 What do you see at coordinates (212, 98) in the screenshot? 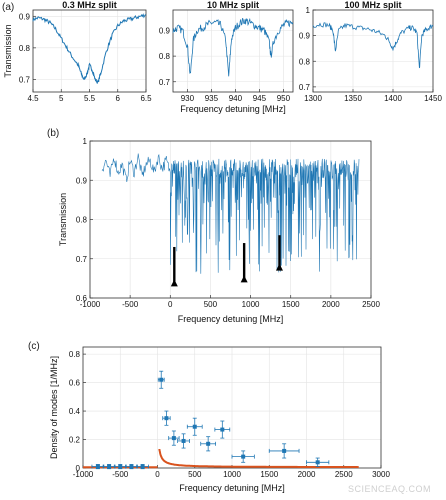
I see `x-tick-label: 935` at bounding box center [212, 98].